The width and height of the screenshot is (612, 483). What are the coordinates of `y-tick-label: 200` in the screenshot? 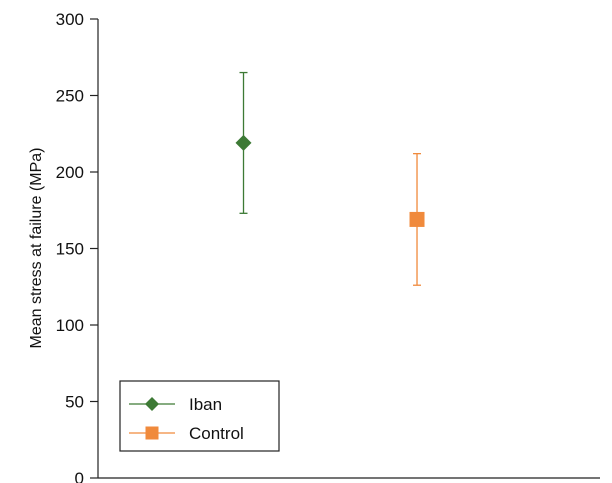 It's located at (70, 172).